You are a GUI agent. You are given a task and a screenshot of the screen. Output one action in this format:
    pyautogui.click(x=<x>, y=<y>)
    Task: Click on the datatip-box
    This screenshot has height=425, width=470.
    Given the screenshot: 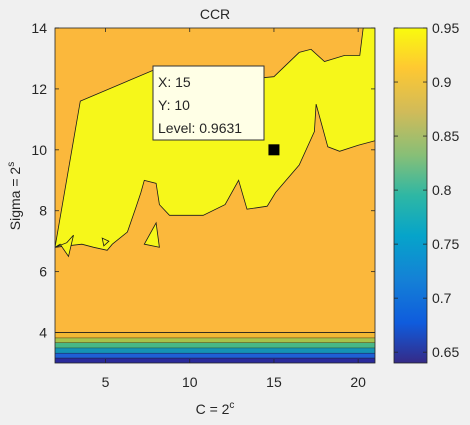 What is the action you would take?
    pyautogui.click(x=208, y=103)
    